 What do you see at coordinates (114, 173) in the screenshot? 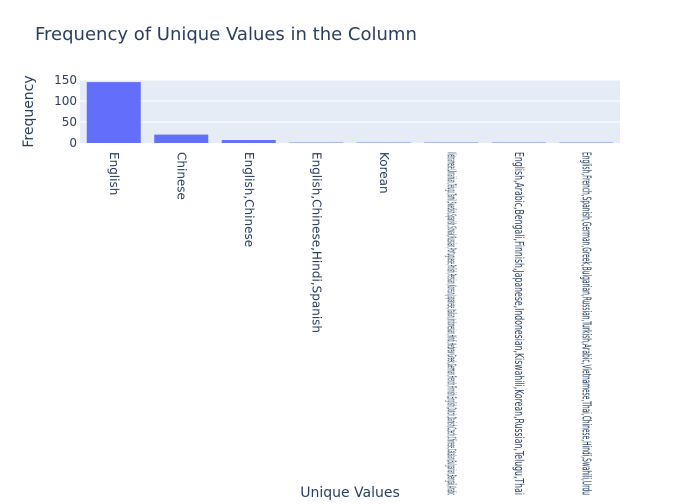
I see `x-tick-label: English` at bounding box center [114, 173].